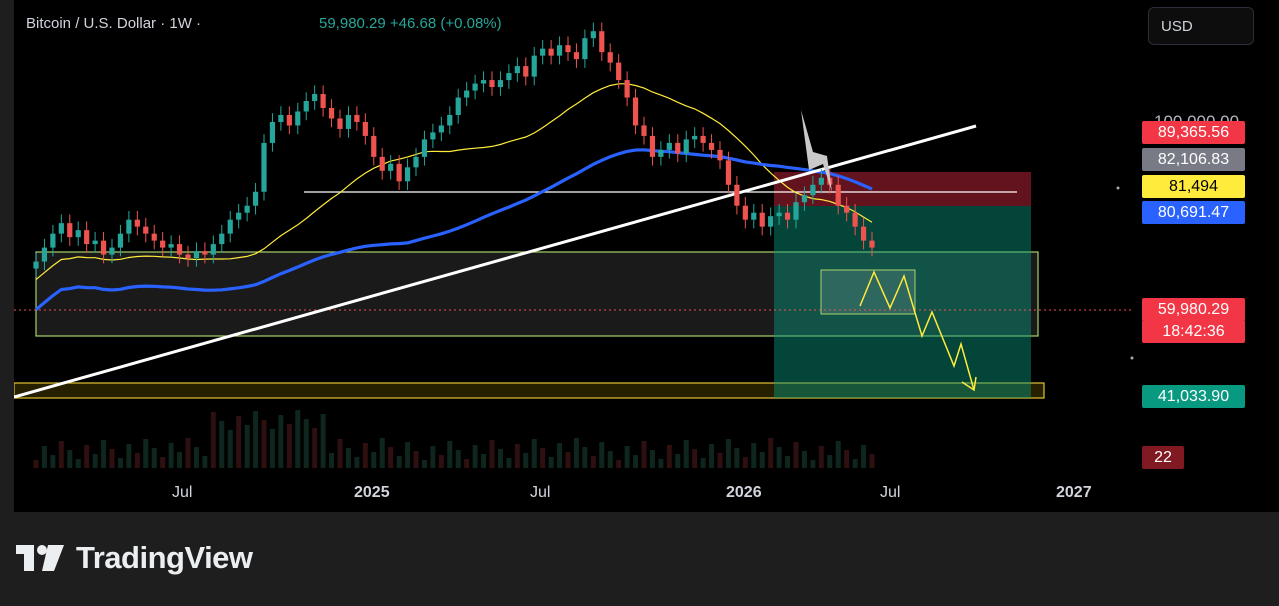  I want to click on price-tag-countdown: 18:42:36, so click(1193, 331).